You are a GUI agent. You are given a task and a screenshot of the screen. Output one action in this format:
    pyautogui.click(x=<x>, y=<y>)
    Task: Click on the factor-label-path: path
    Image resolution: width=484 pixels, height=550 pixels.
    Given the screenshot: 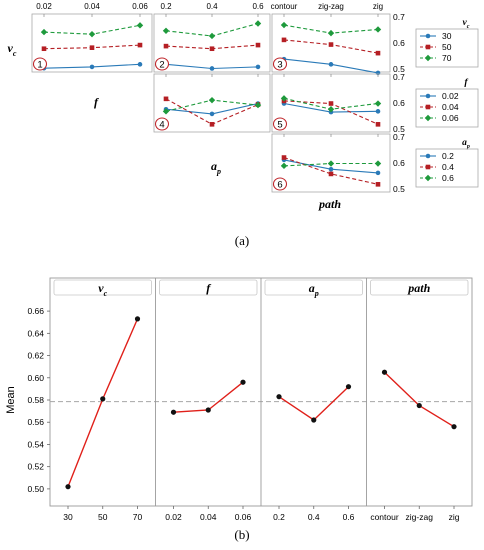 What is the action you would take?
    pyautogui.click(x=329, y=204)
    